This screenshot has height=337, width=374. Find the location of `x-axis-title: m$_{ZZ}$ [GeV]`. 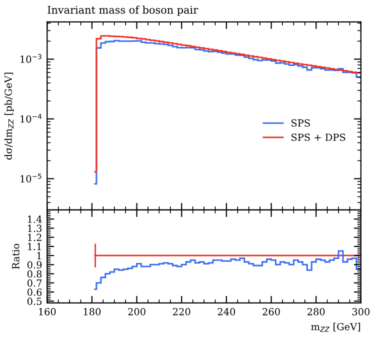

x-axis-title: m$_{ZZ}$ [GeV] is located at coordinates (335, 327).